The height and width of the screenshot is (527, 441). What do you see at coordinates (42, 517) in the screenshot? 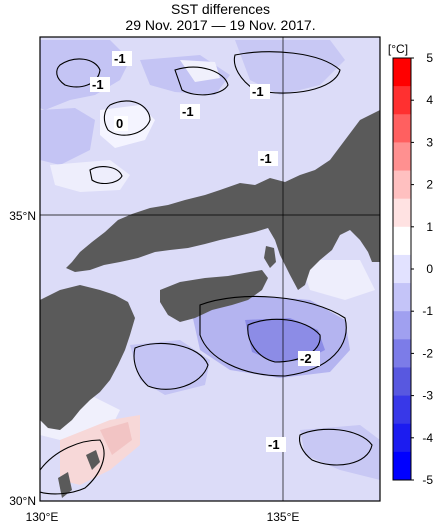
I see `lon-label-130: 130°E` at bounding box center [42, 517].